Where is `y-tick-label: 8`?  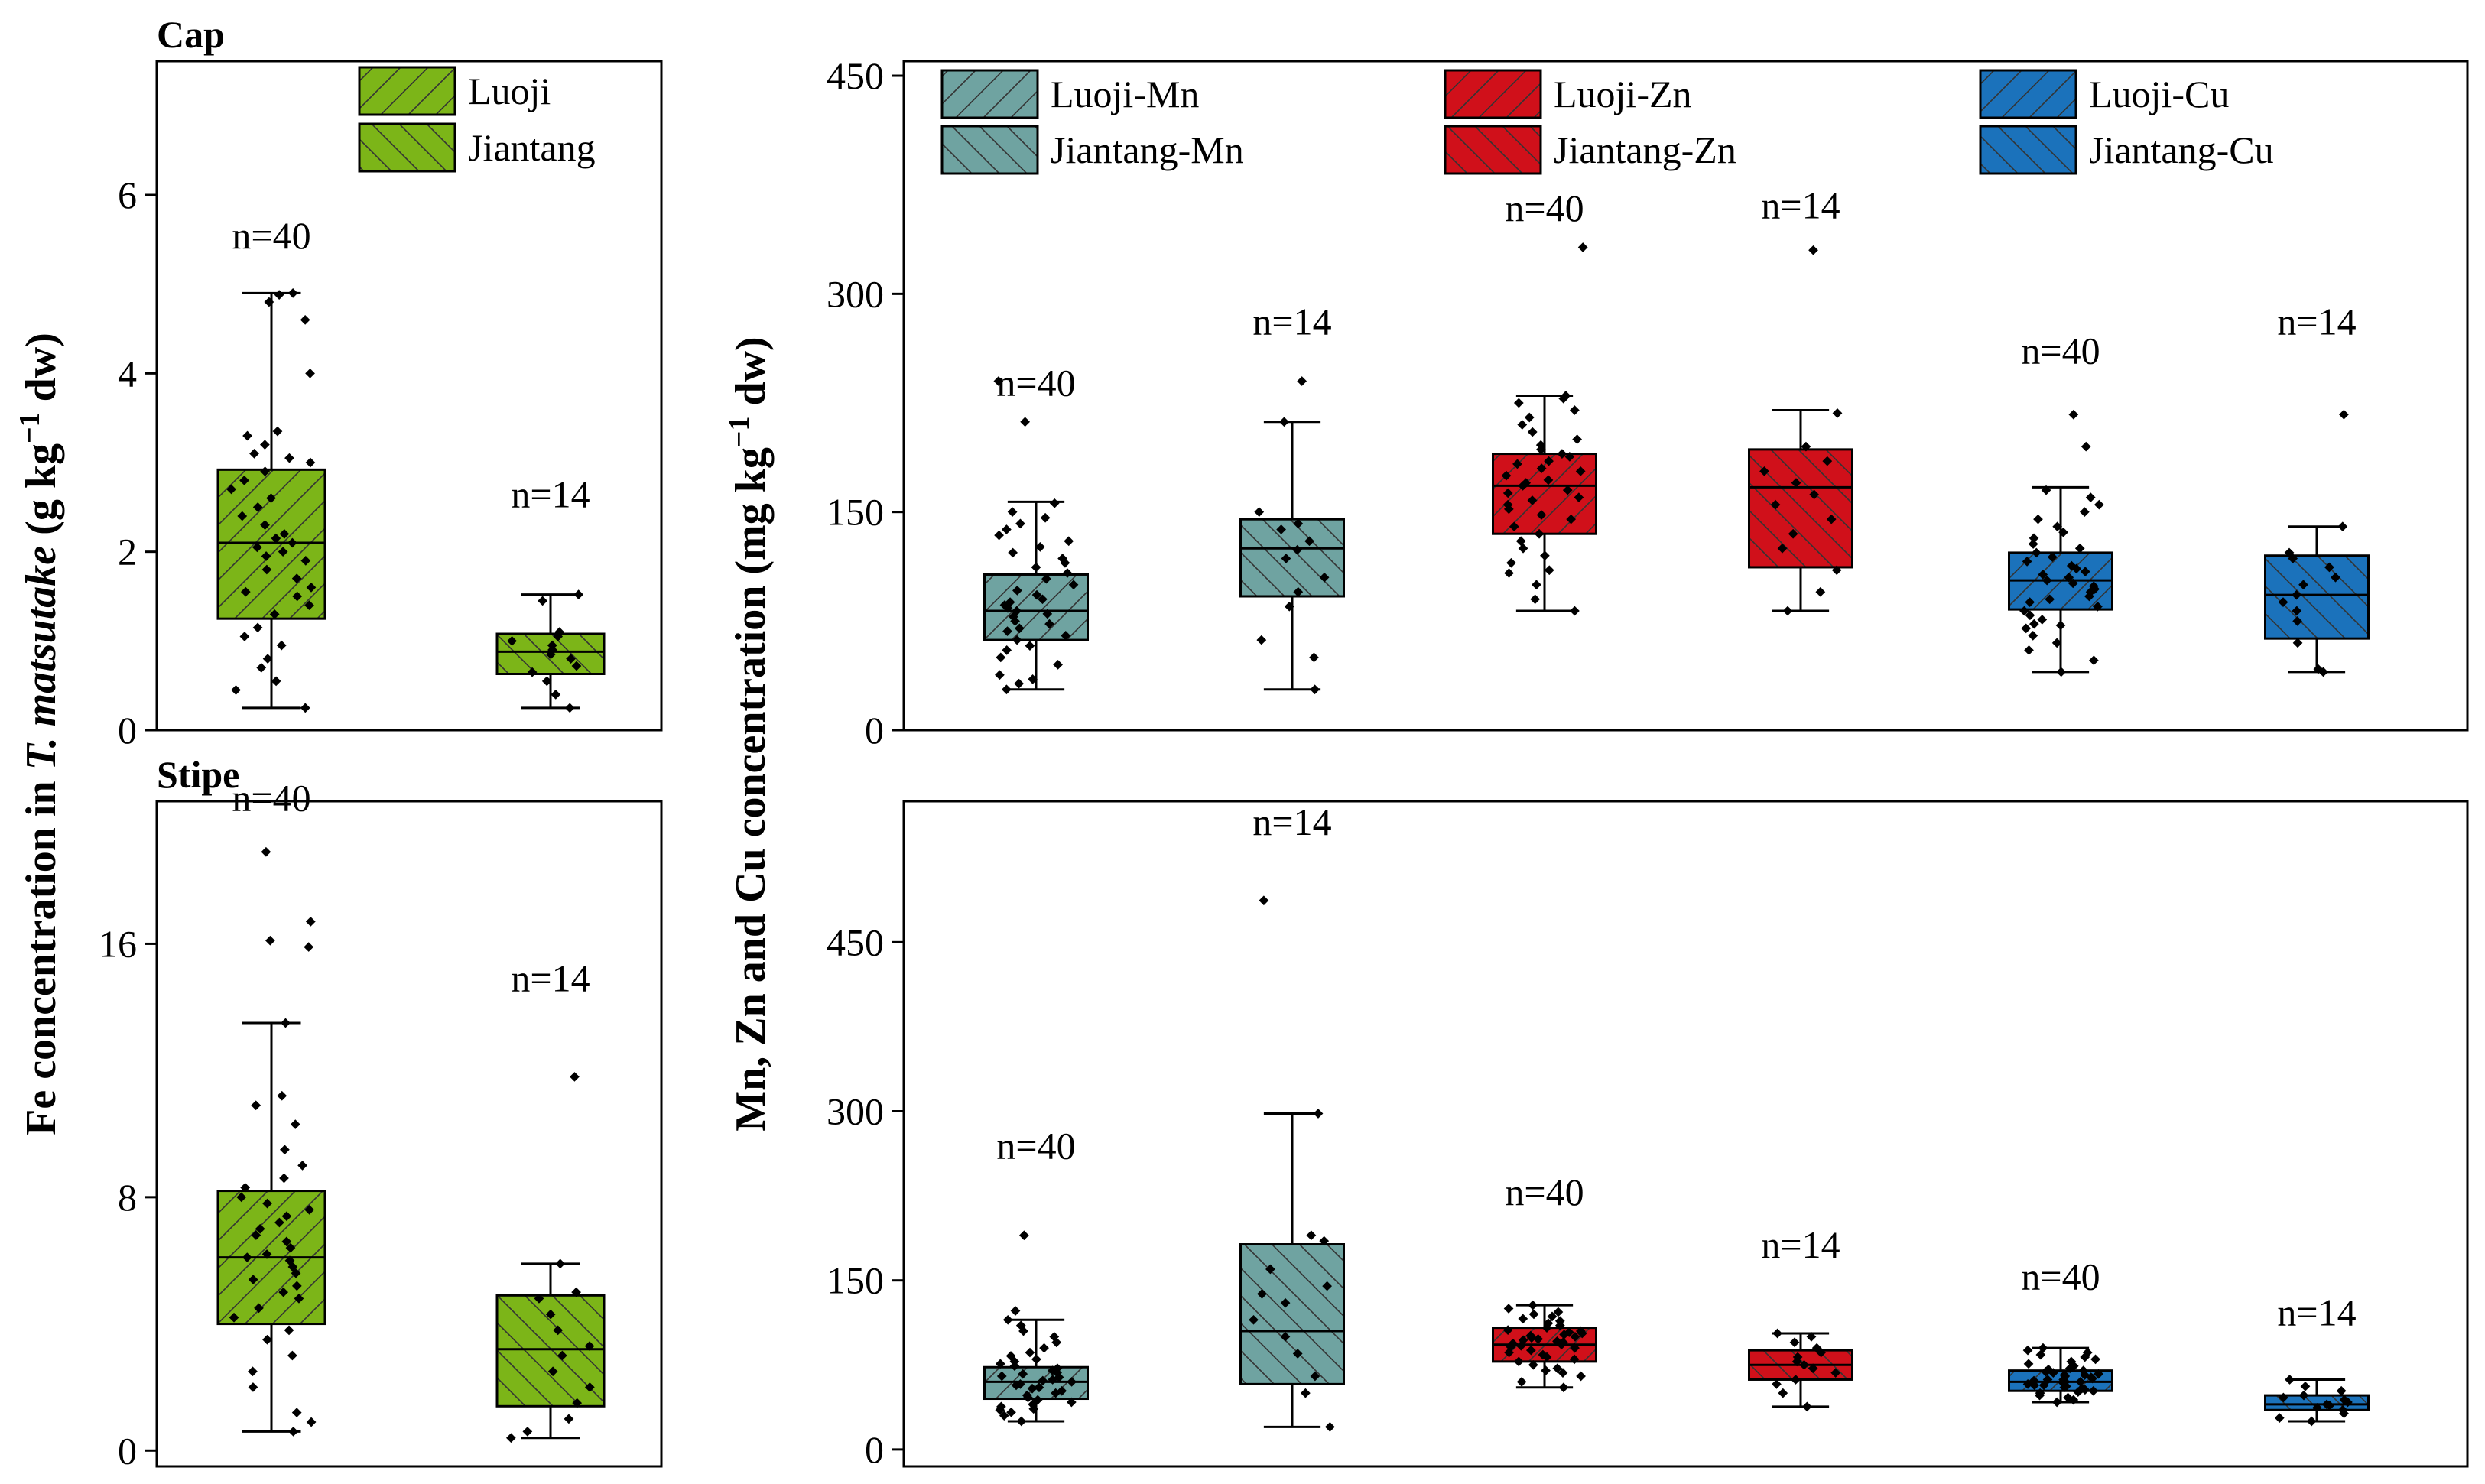 y-tick-label: 8 is located at coordinates (127, 1197).